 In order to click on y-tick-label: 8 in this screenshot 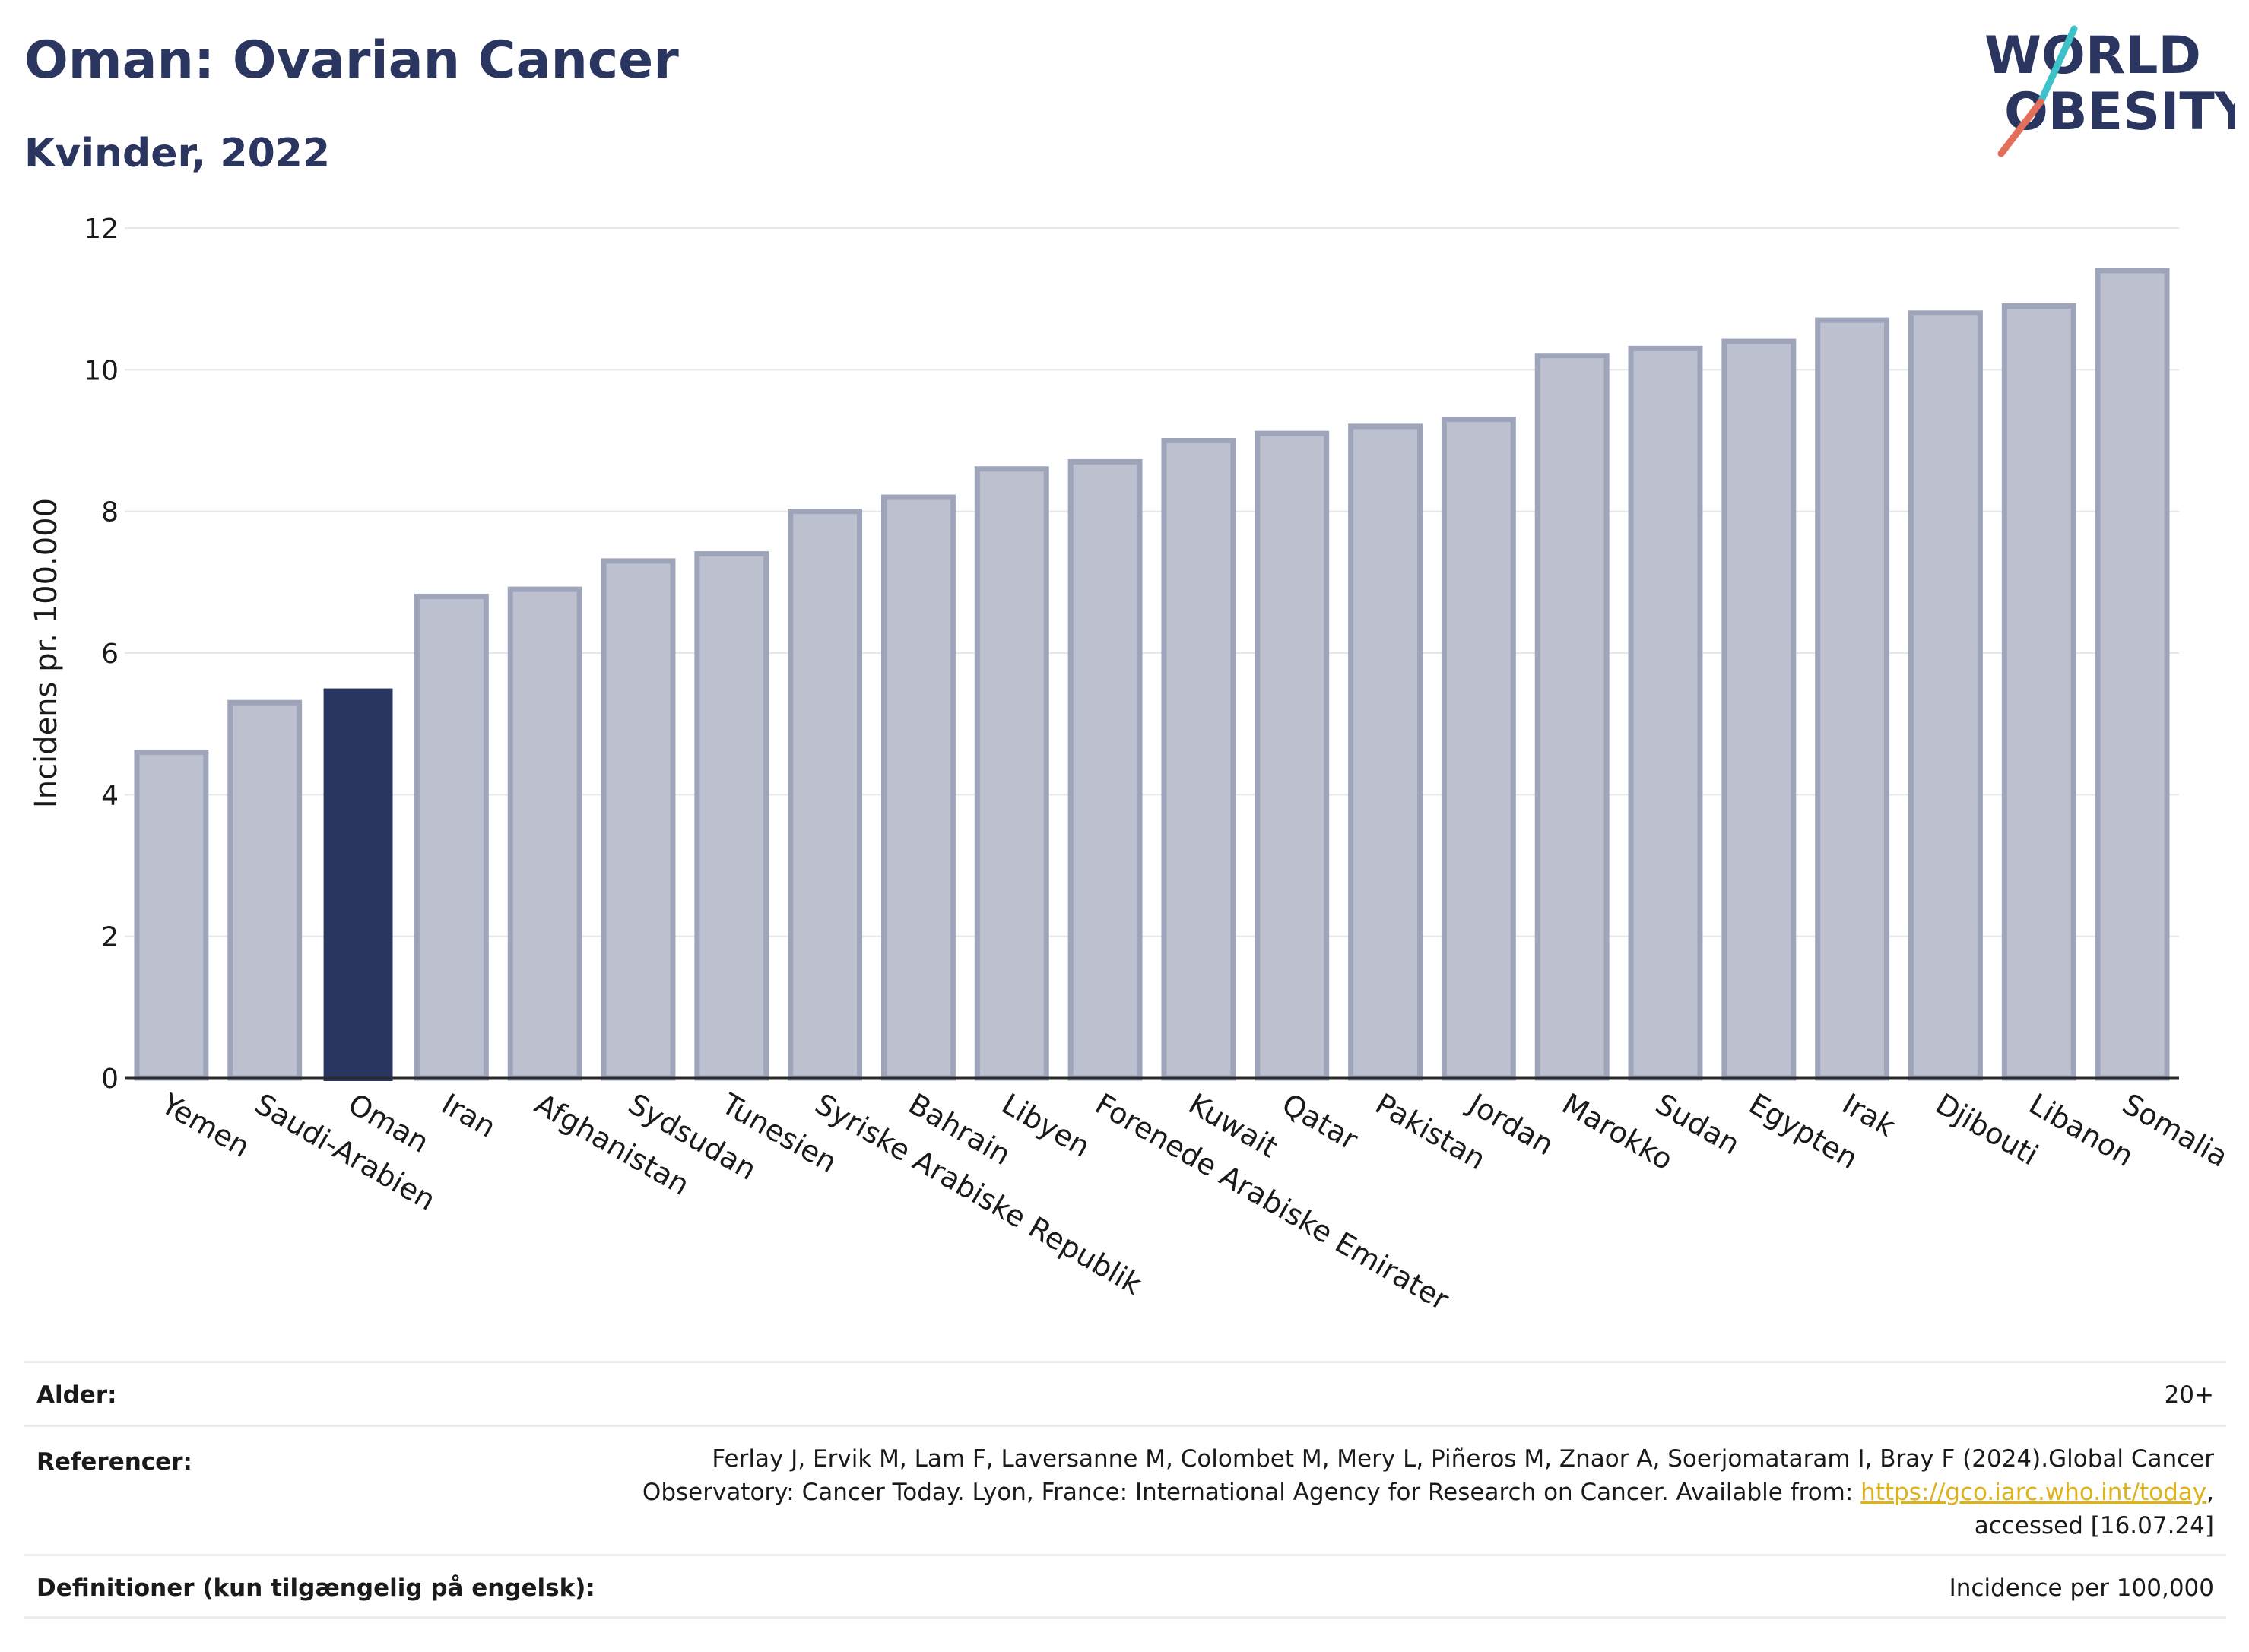, I will do `click(110, 512)`.